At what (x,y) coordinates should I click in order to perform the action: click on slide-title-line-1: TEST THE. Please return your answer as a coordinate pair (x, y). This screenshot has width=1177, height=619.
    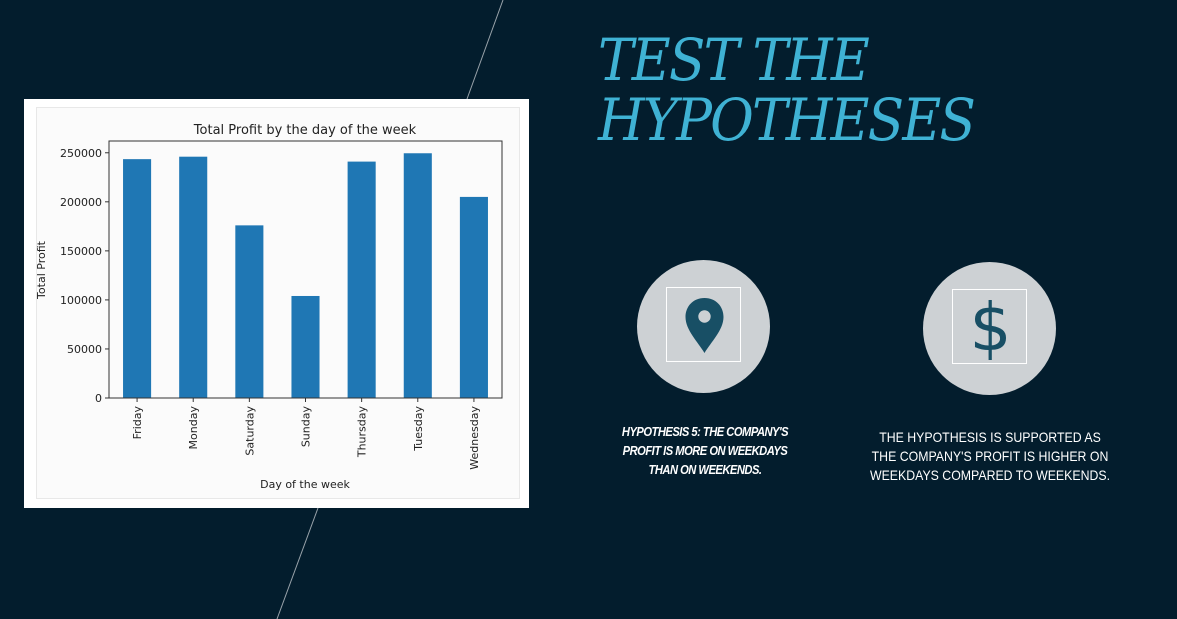
    Looking at the image, I should click on (734, 60).